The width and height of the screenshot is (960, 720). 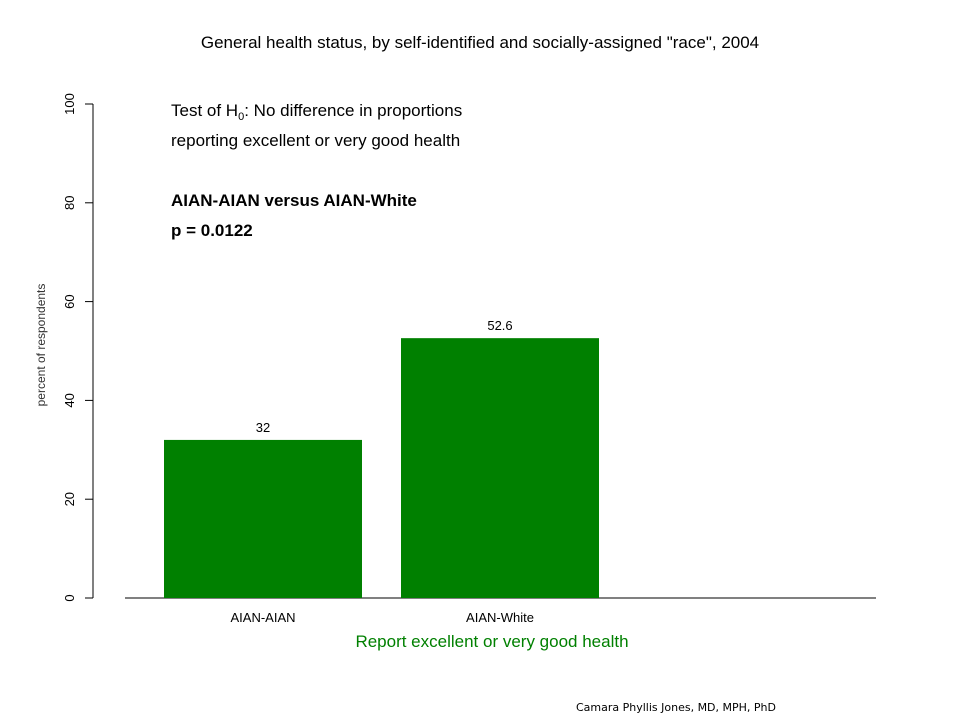 What do you see at coordinates (499, 325) in the screenshot?
I see `data-label: 52.6` at bounding box center [499, 325].